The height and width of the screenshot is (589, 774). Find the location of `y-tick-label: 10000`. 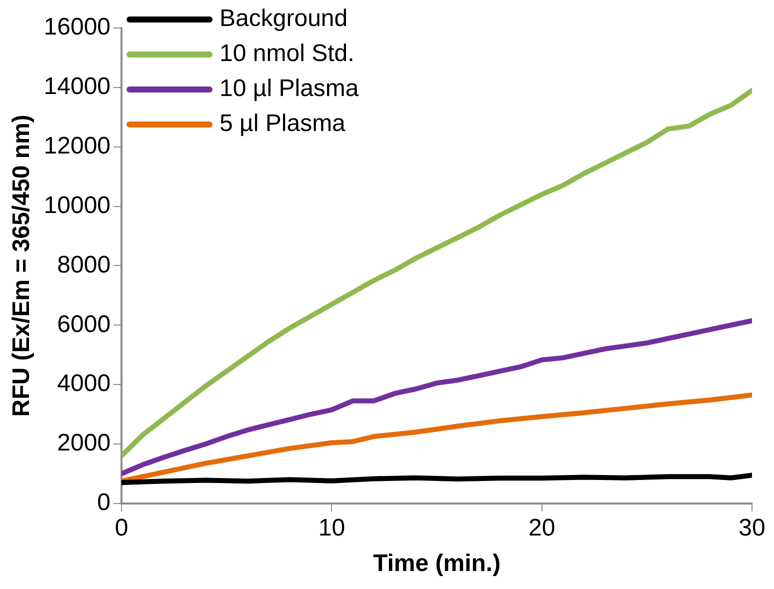

y-tick-label: 10000 is located at coordinates (77, 205).